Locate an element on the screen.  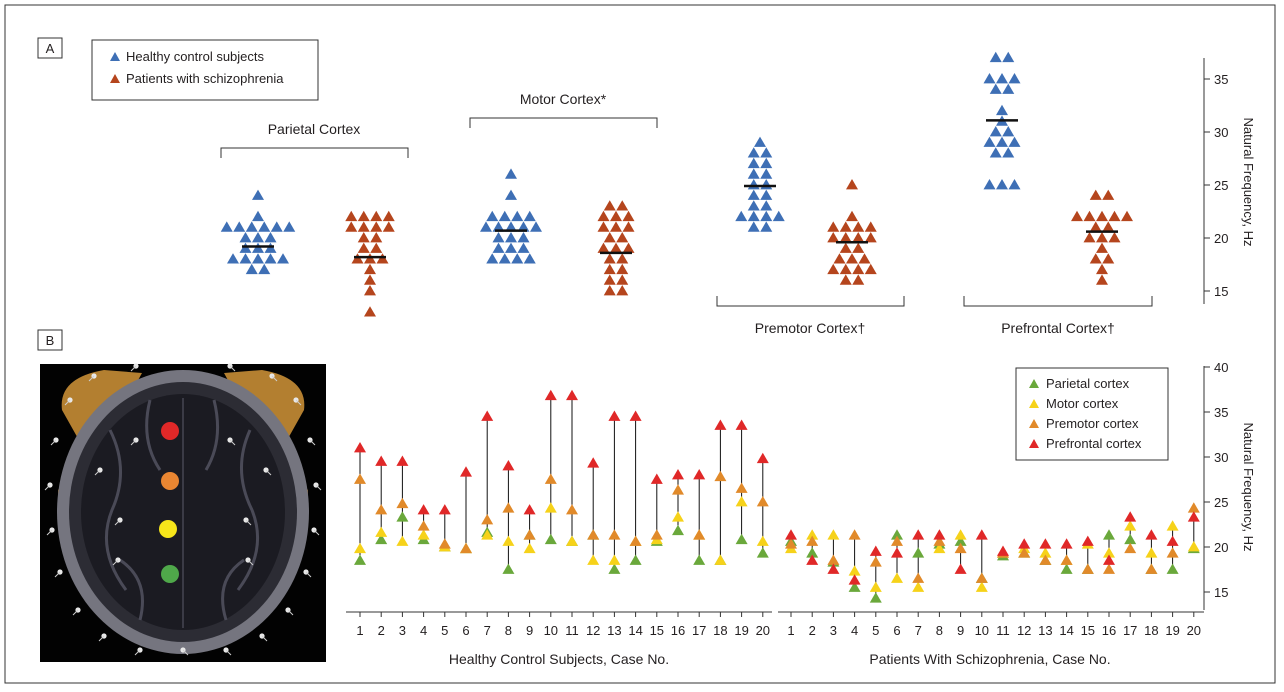
prefrontal-bracket is located at coordinates (1058, 301).